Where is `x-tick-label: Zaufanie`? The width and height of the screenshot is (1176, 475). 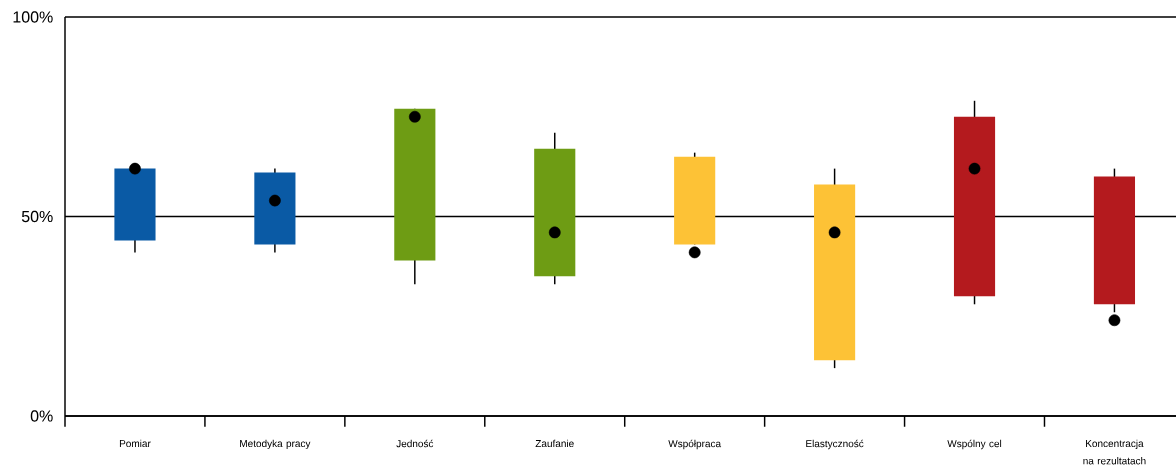
x-tick-label: Zaufanie is located at coordinates (554, 443).